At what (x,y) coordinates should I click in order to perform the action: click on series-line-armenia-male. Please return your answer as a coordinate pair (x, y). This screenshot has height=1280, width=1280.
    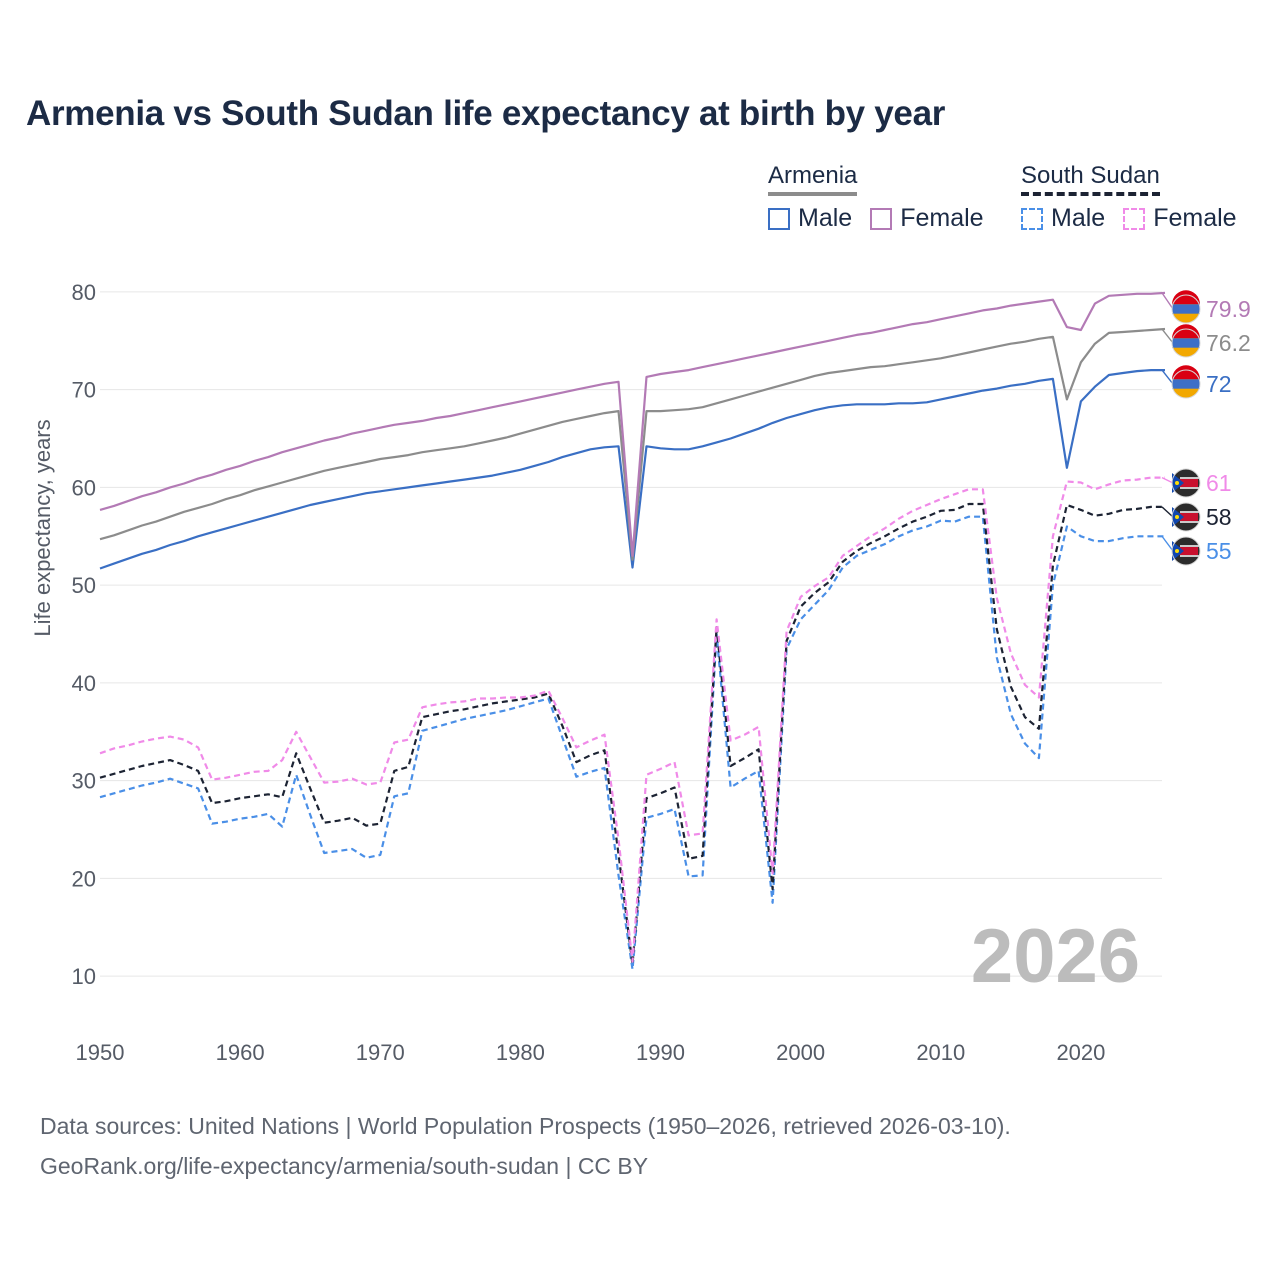
    Looking at the image, I should click on (632, 469).